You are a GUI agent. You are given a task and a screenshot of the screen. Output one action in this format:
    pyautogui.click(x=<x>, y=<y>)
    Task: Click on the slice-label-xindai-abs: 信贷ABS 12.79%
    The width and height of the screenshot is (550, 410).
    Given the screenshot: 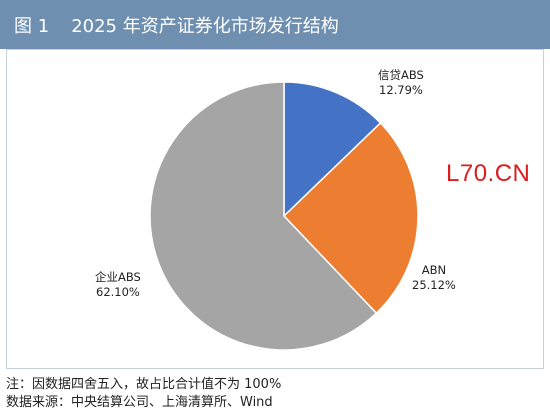 What is the action you would take?
    pyautogui.click(x=401, y=83)
    